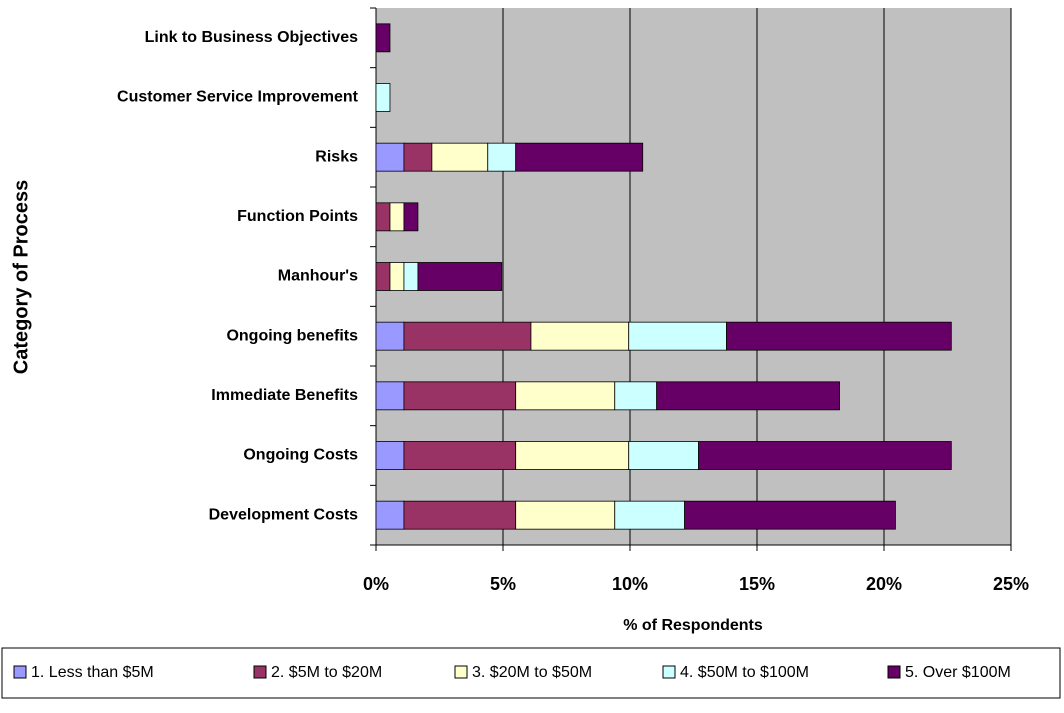 The image size is (1064, 713). I want to click on y-axis-title: Category of Process, so click(21, 277).